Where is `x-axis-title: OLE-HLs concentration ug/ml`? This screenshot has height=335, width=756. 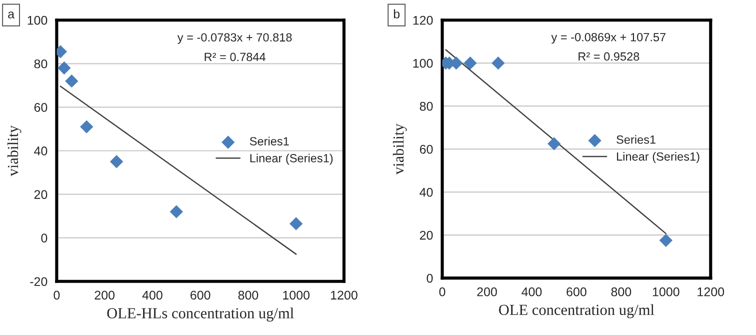 x-axis-title: OLE-HLs concentration ug/ml is located at coordinates (200, 315).